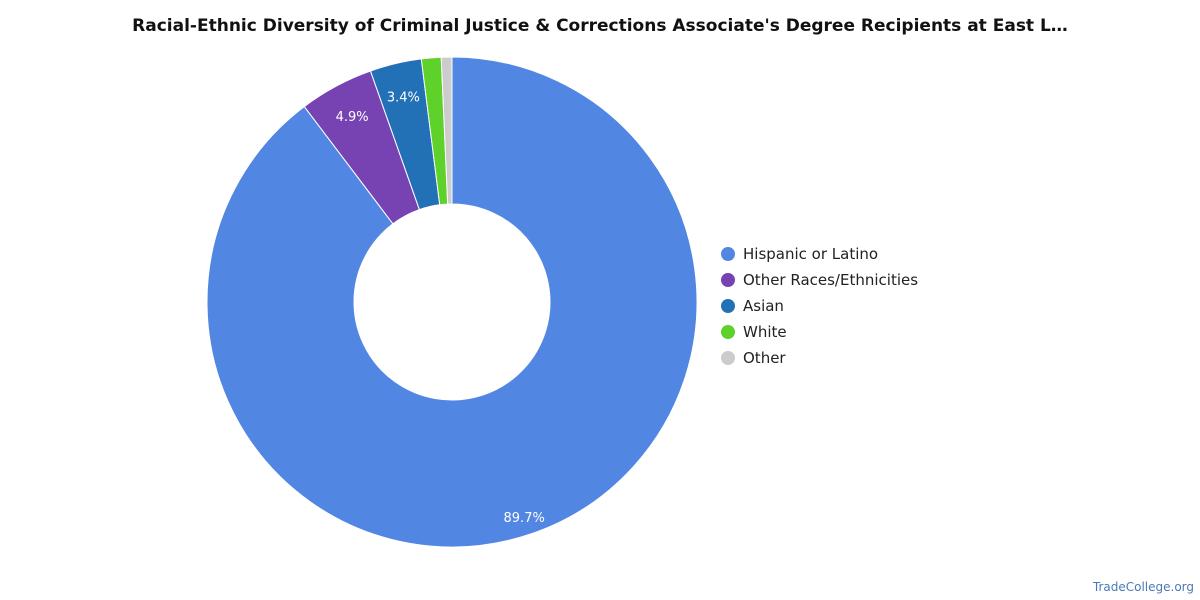 The width and height of the screenshot is (1200, 600). What do you see at coordinates (403, 98) in the screenshot?
I see `data-label-asian: 3.4%` at bounding box center [403, 98].